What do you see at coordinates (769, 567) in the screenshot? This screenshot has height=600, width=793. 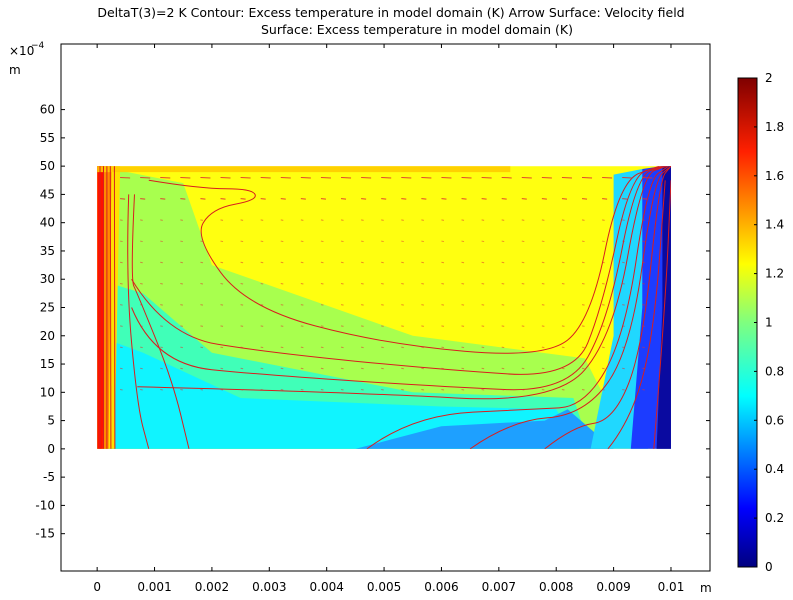 I see `colorbar-tick-label: 0` at bounding box center [769, 567].